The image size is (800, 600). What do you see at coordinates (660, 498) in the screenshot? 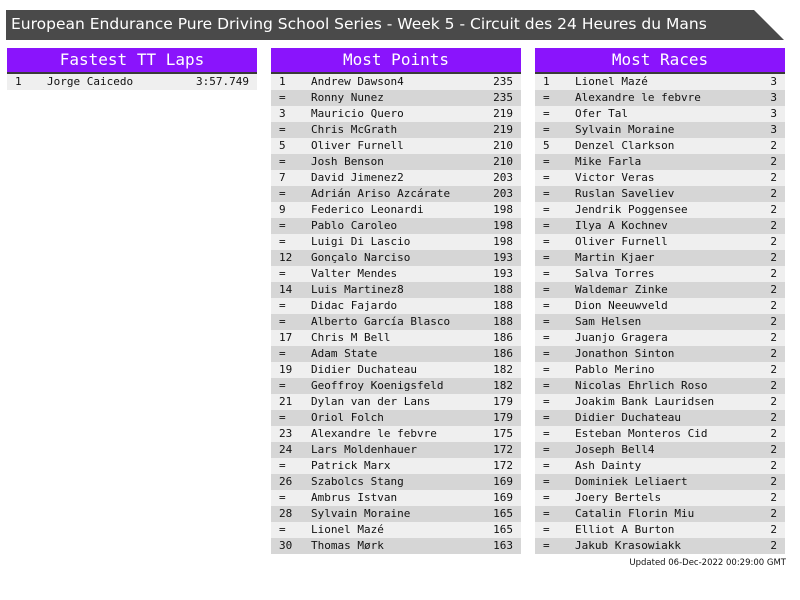
I see `table-row: = Joery Bertels 2` at bounding box center [660, 498].